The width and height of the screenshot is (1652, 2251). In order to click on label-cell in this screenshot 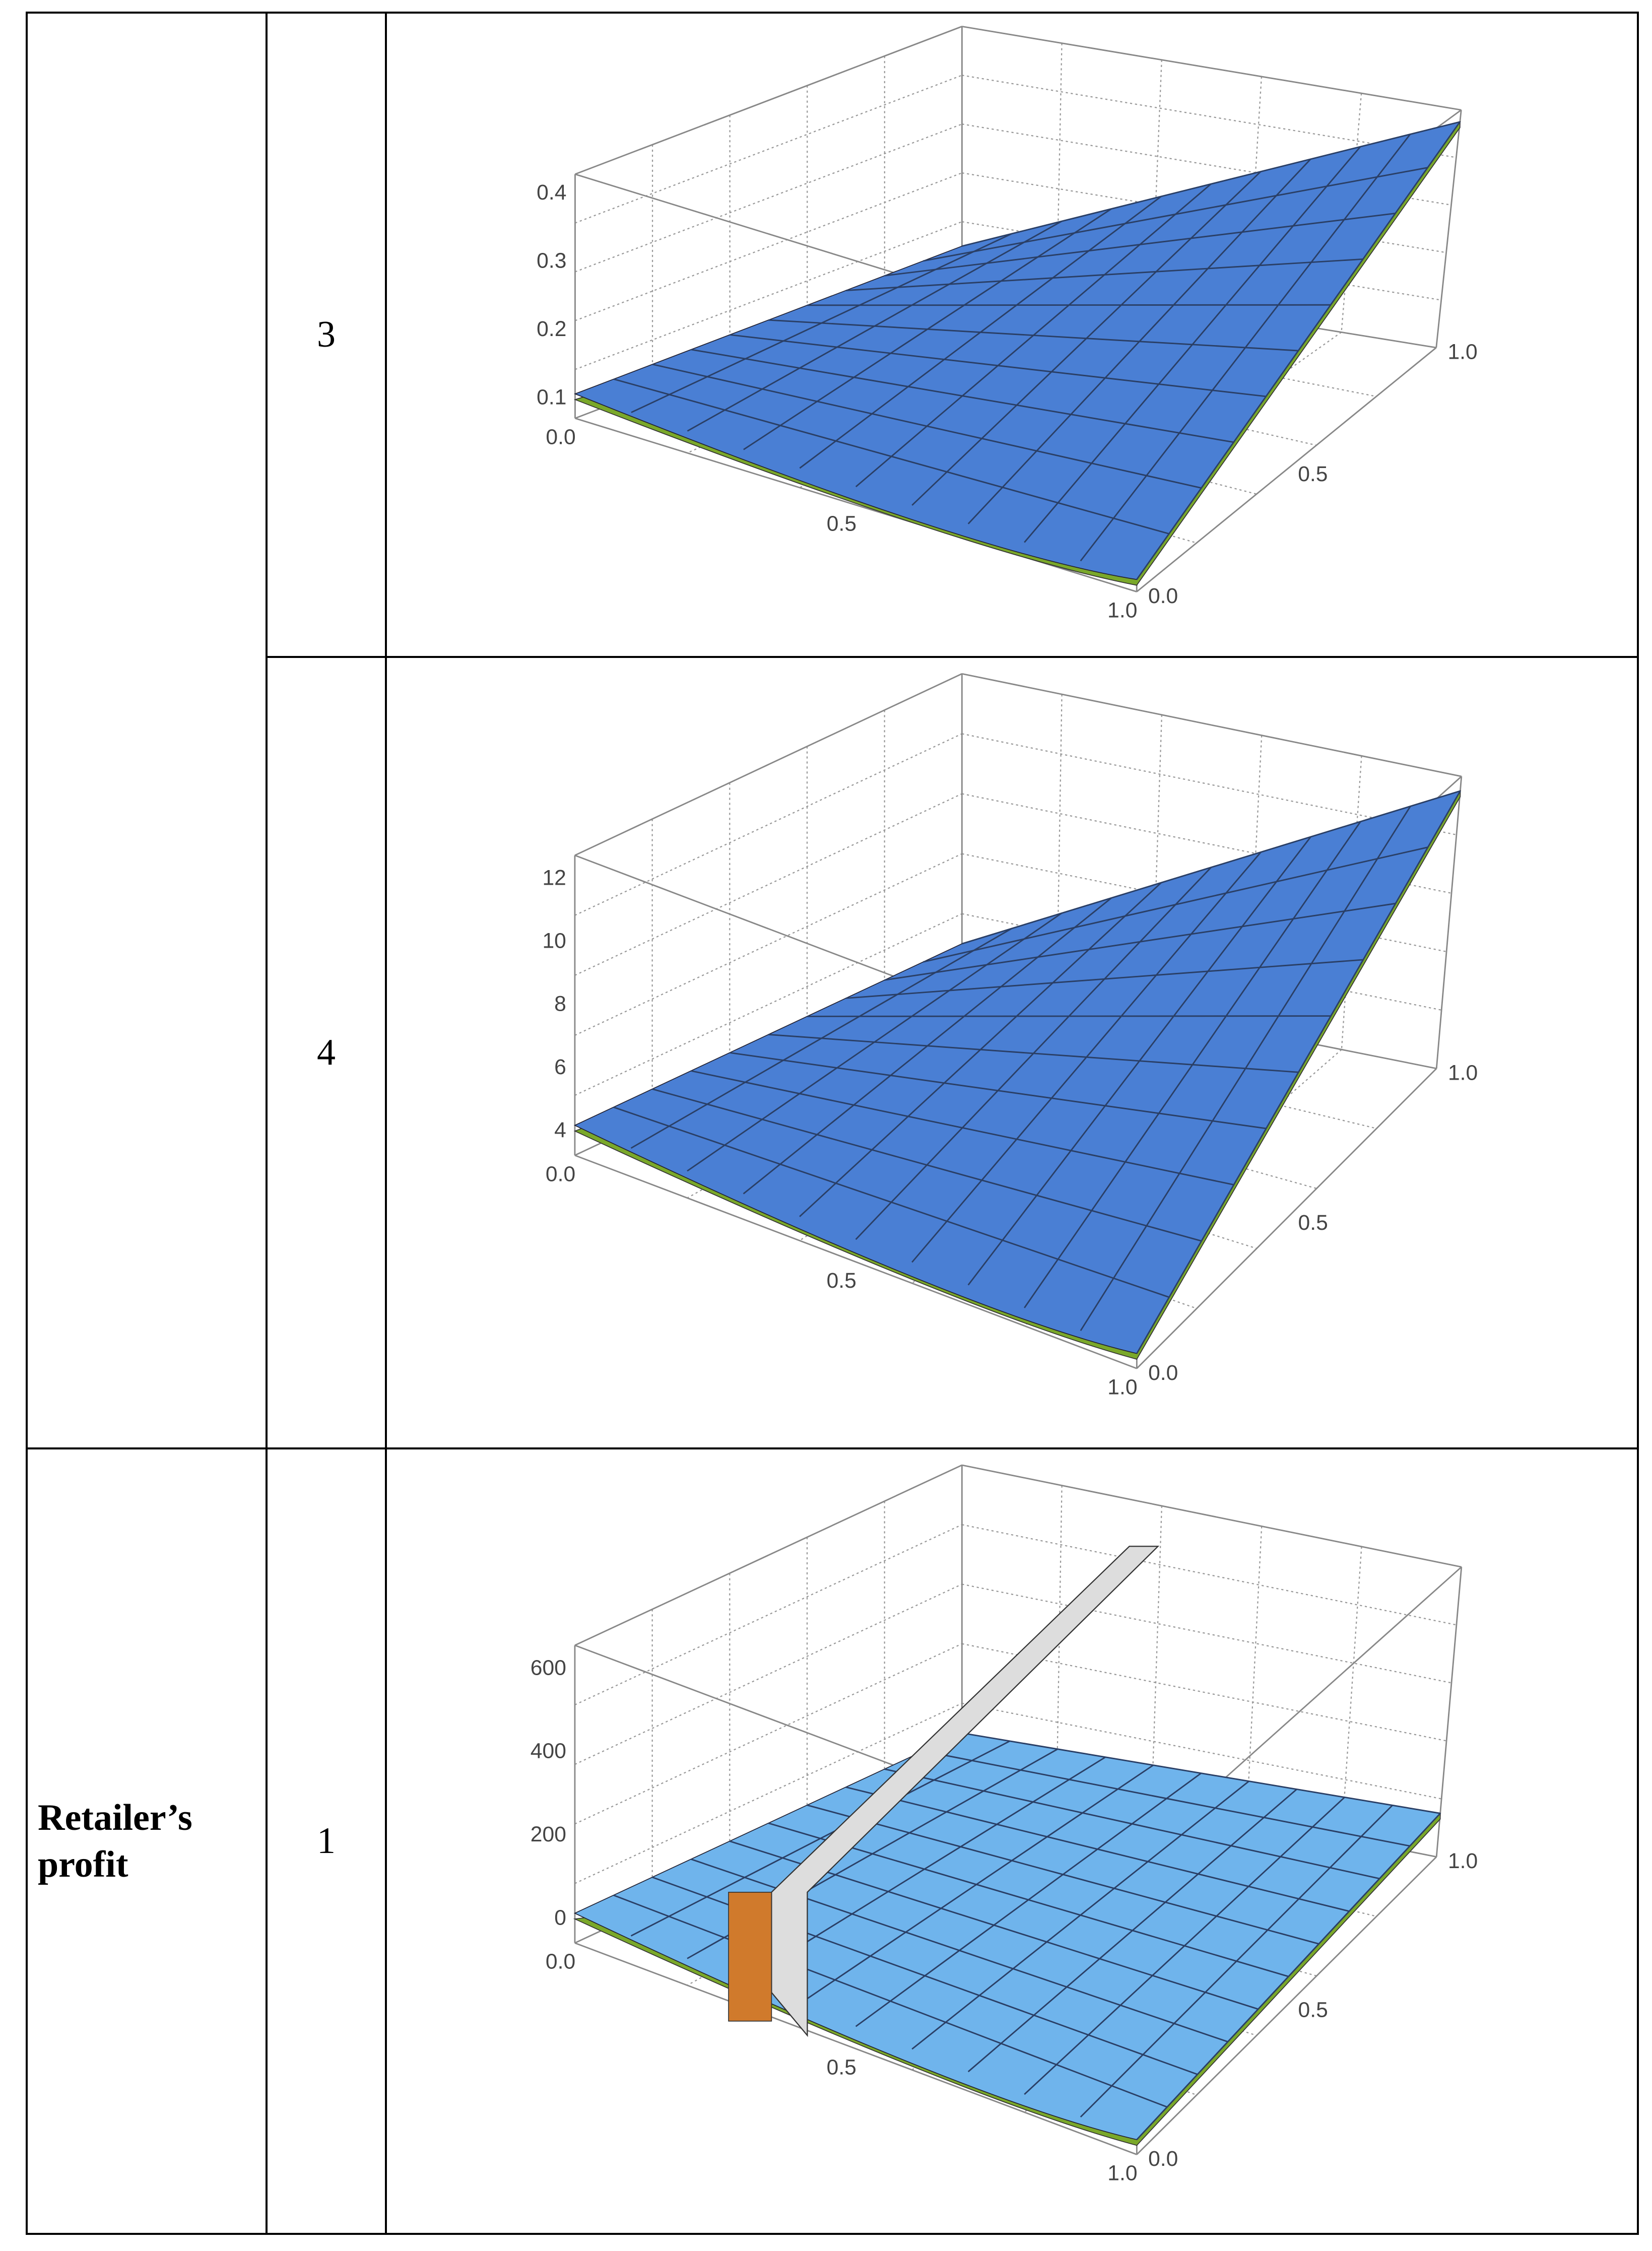, I will do `click(147, 730)`.